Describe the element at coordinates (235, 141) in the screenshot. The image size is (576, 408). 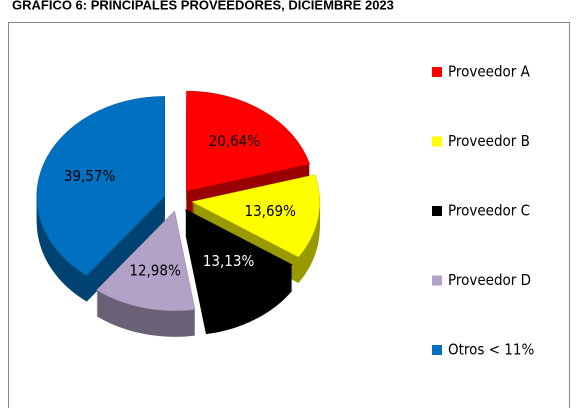
I see `data-label: 20,64%` at that location.